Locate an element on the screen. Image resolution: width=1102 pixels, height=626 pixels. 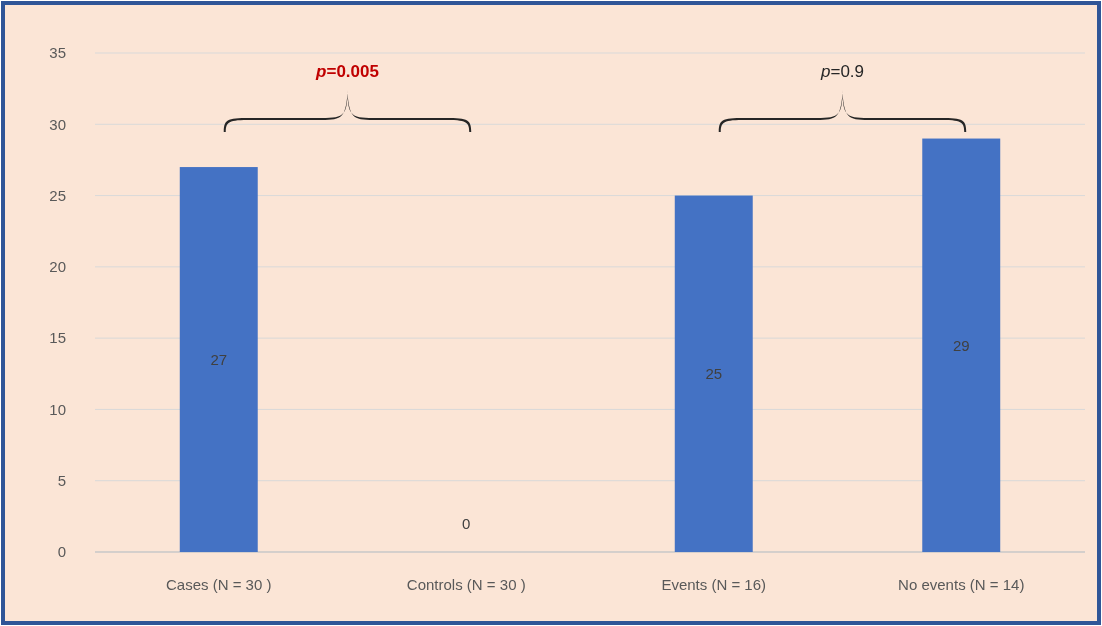
x-tick-label: Events (N = 16) is located at coordinates (714, 584).